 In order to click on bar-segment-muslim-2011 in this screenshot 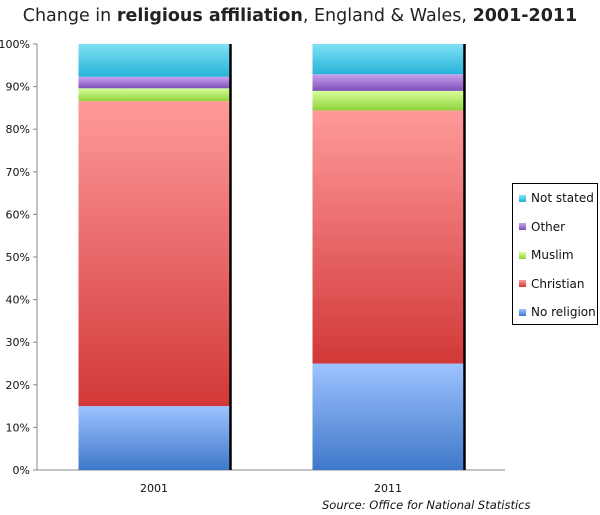, I will do `click(388, 100)`.